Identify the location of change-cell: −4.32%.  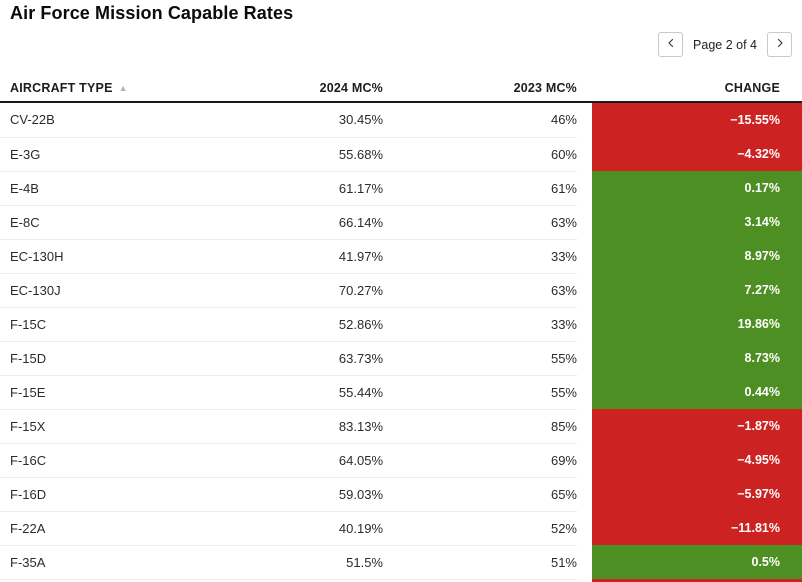
(689, 154).